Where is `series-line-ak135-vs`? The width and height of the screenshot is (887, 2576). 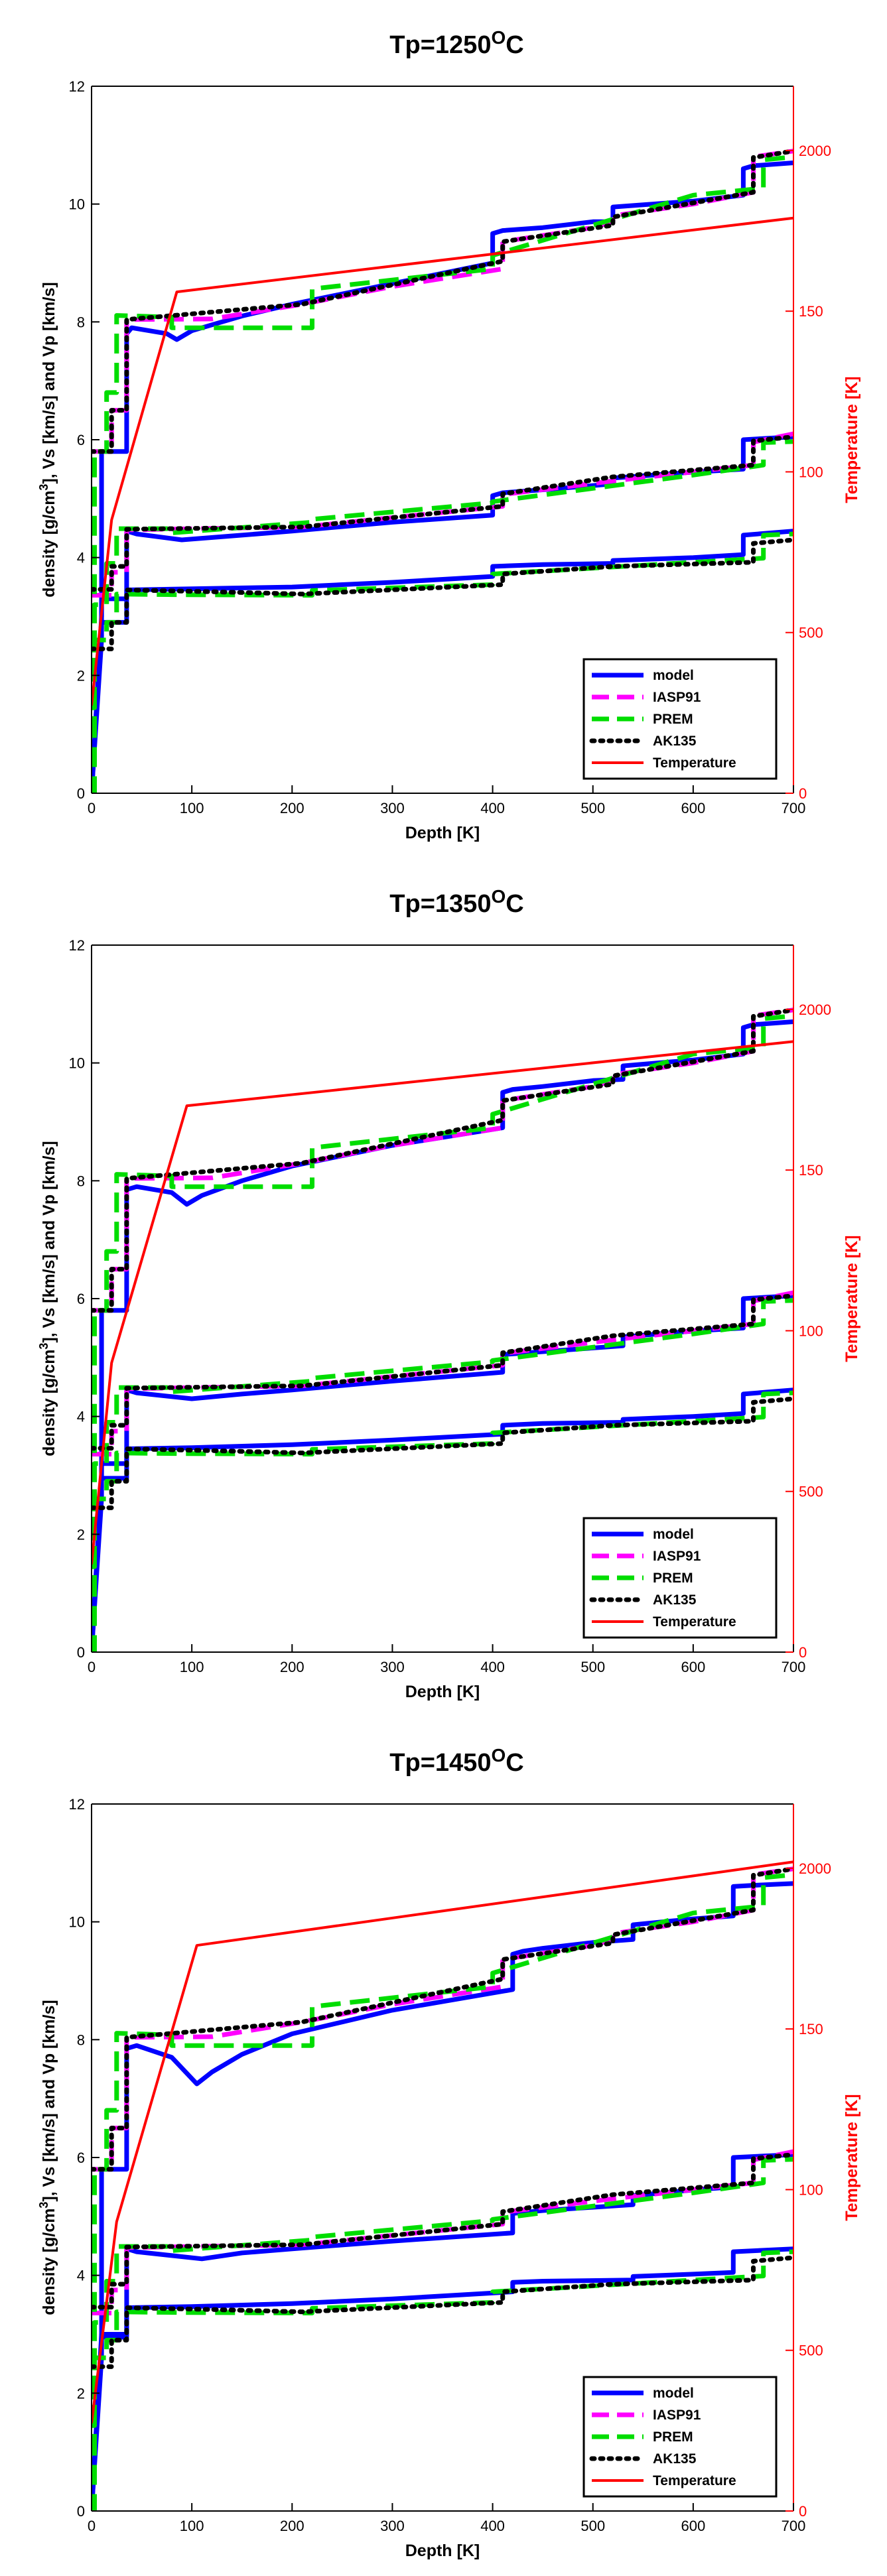 series-line-ak135-vs is located at coordinates (442, 513).